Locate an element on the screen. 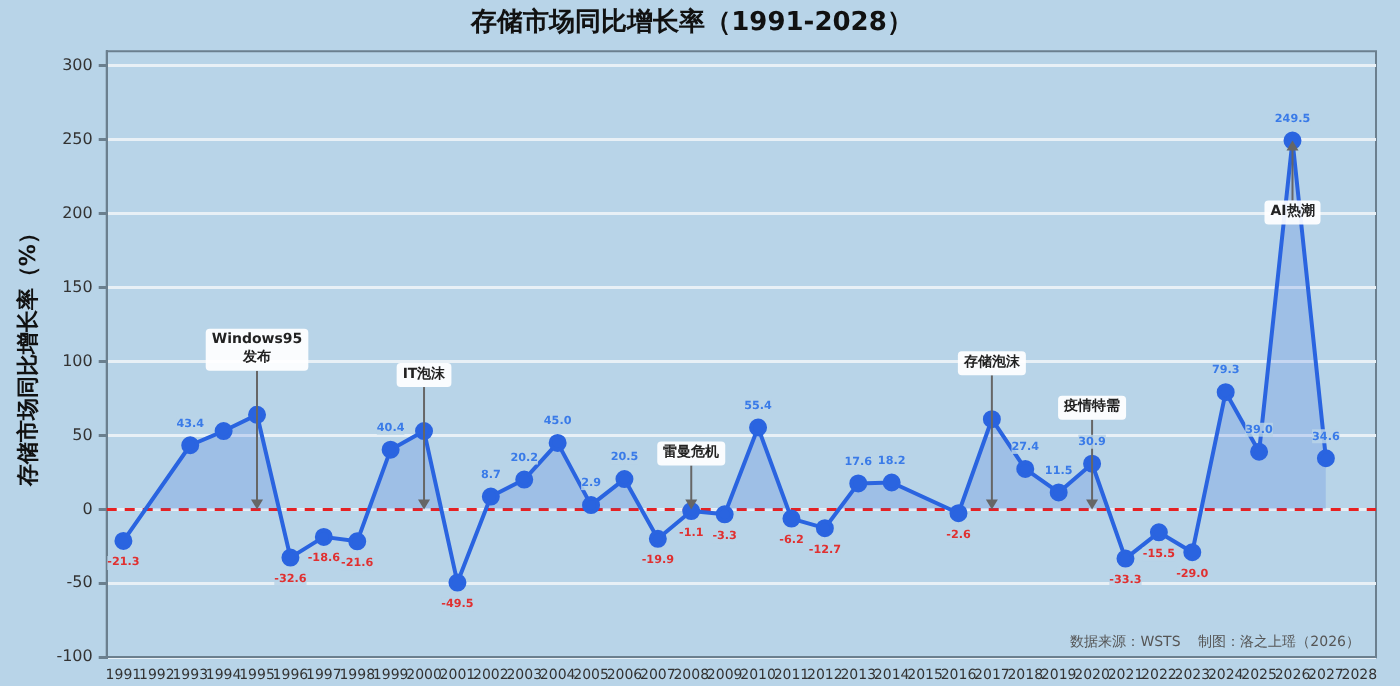 This screenshot has width=1400, height=686. y-tick-label: 250 is located at coordinates (77, 139).